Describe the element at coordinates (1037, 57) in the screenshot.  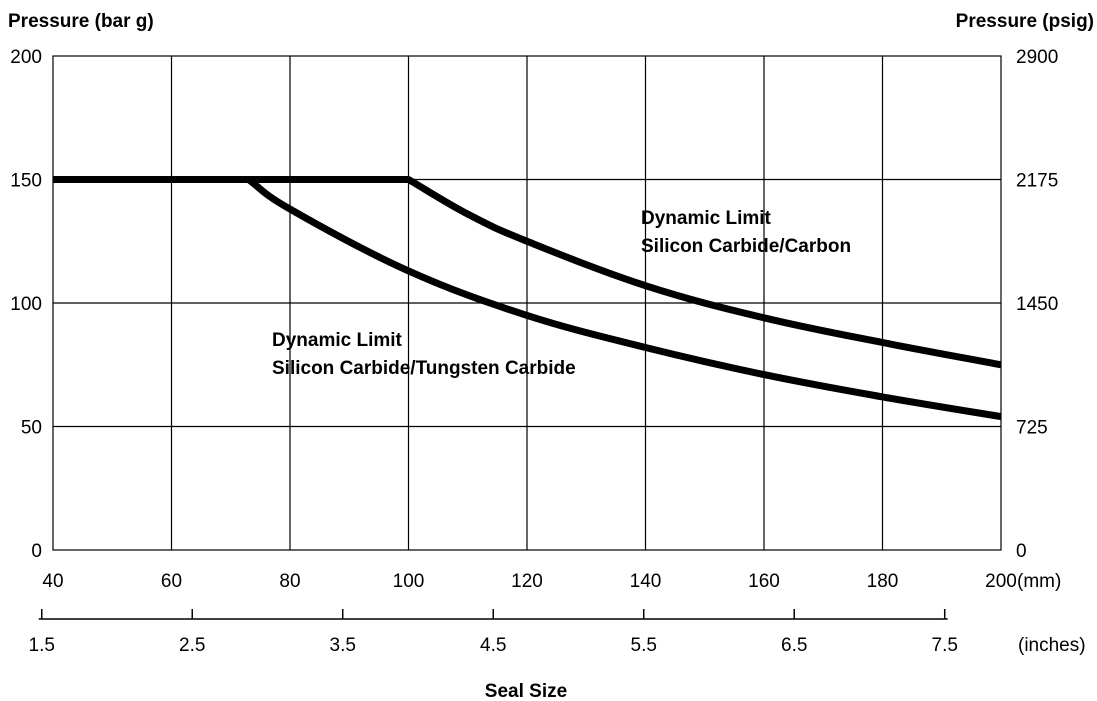
I see `y-tick-label-right: 2900` at that location.